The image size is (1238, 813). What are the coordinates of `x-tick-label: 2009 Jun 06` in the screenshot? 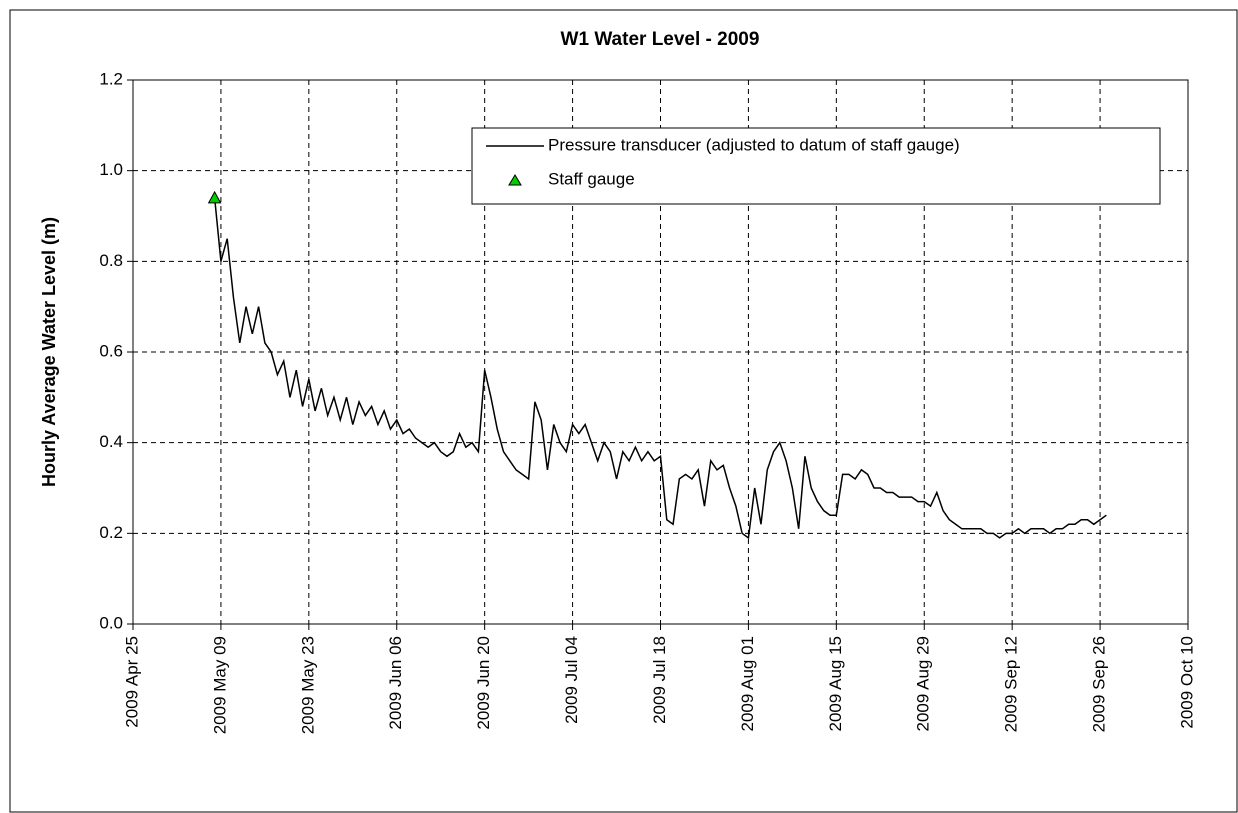 It's located at (395, 683).